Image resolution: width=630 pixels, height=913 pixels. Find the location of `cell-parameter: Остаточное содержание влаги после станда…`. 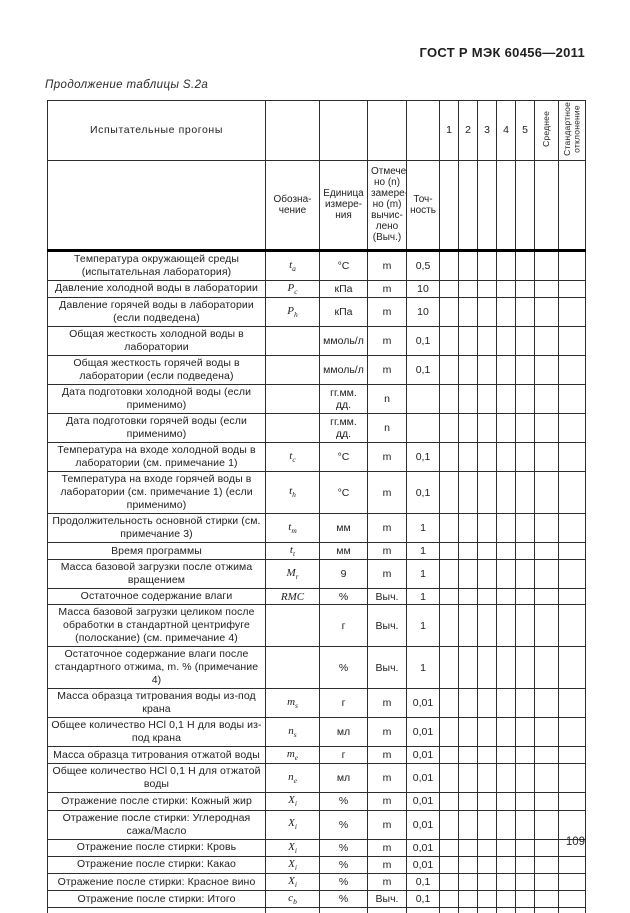

cell-parameter: Остаточное содержание влаги после станда… is located at coordinates (156, 668).